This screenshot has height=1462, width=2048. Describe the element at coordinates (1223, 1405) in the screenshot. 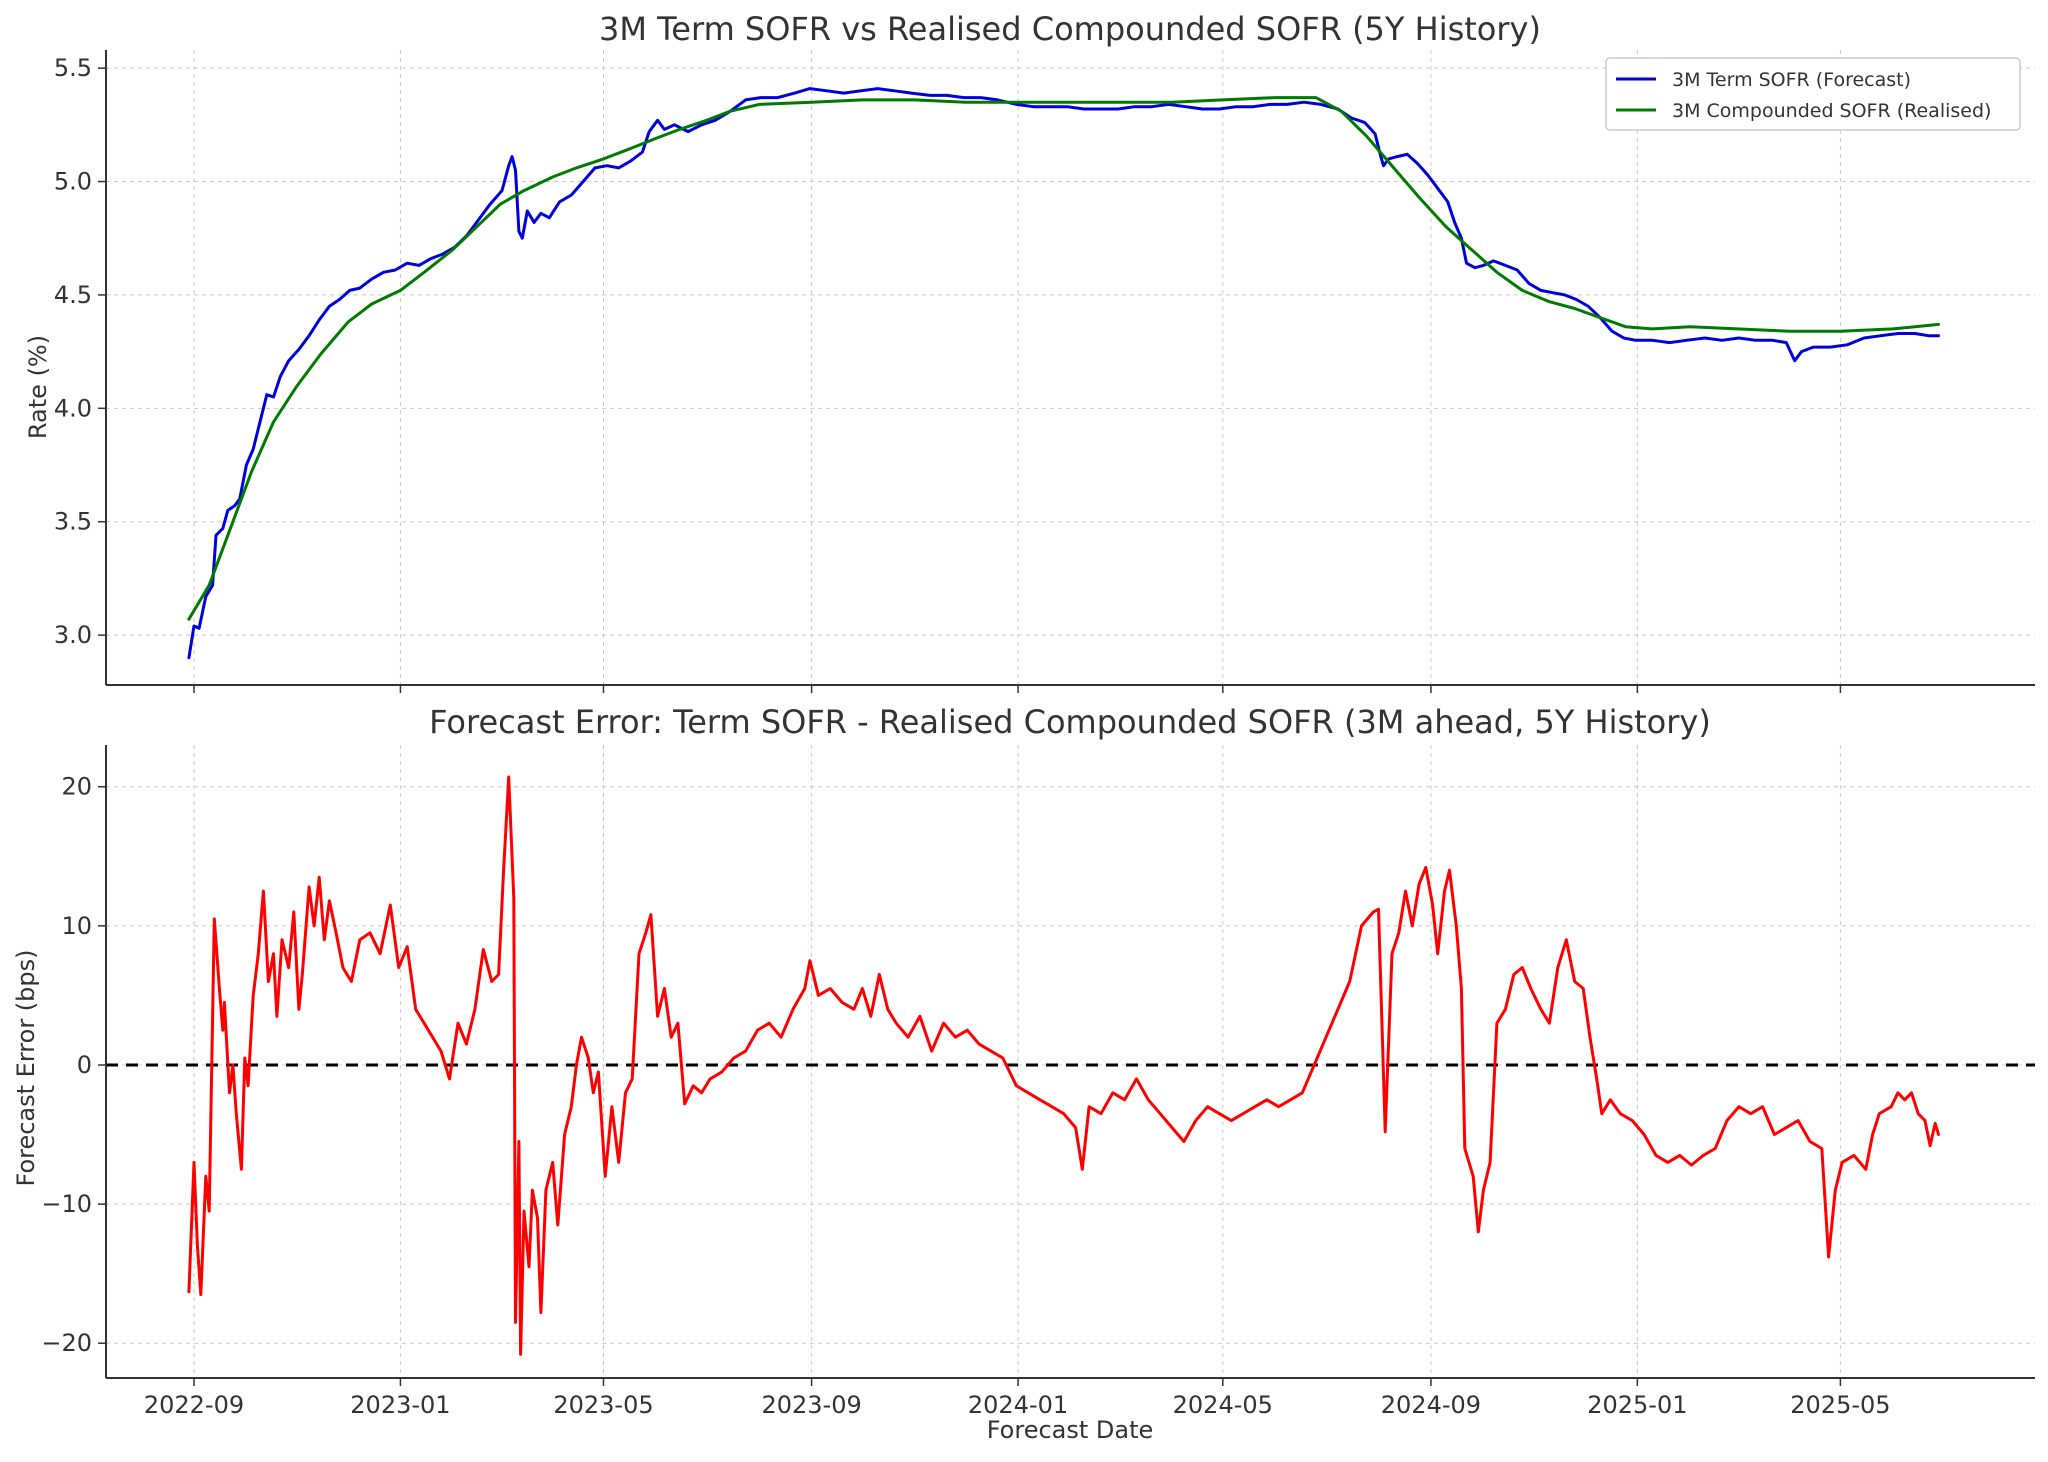

I see `error-xtick-label: 2024-05` at that location.